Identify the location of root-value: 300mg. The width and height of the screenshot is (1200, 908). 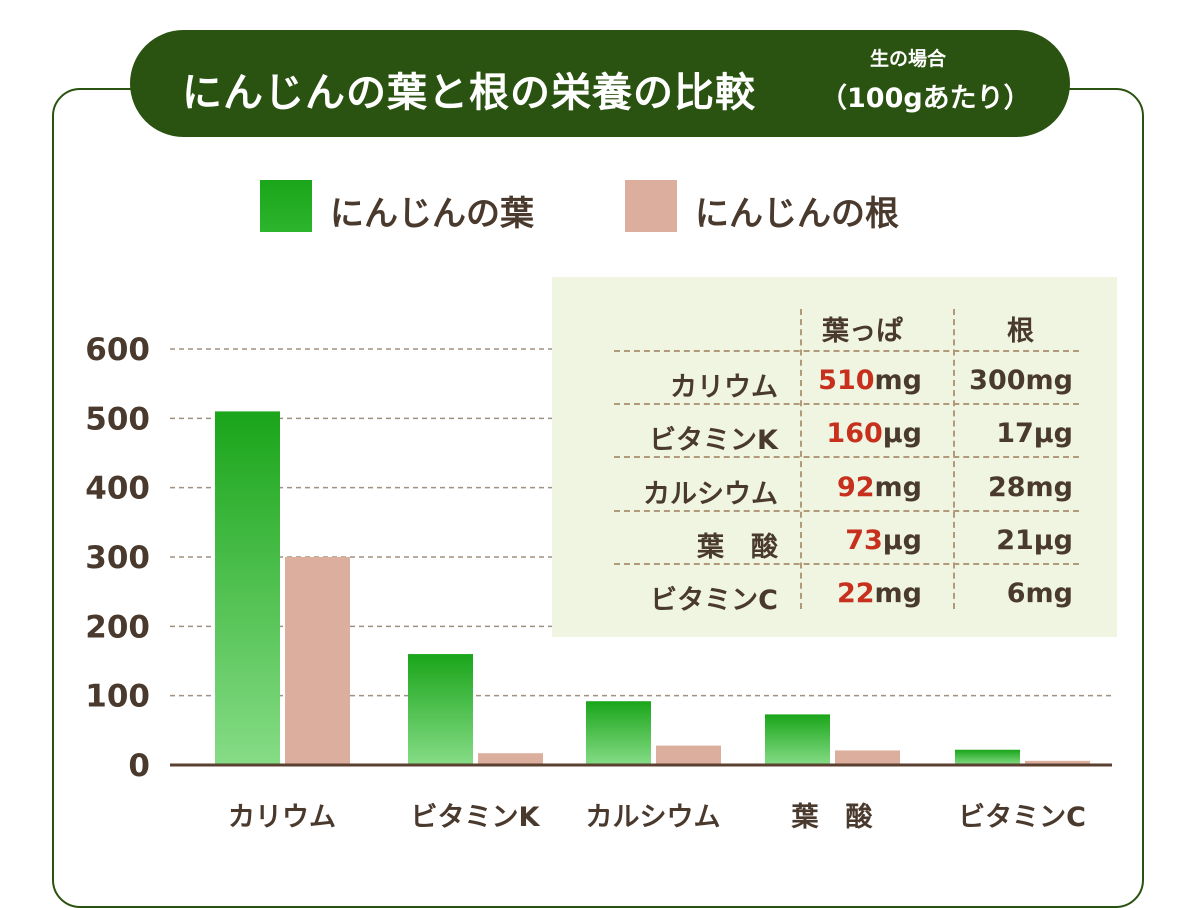
(1021, 380).